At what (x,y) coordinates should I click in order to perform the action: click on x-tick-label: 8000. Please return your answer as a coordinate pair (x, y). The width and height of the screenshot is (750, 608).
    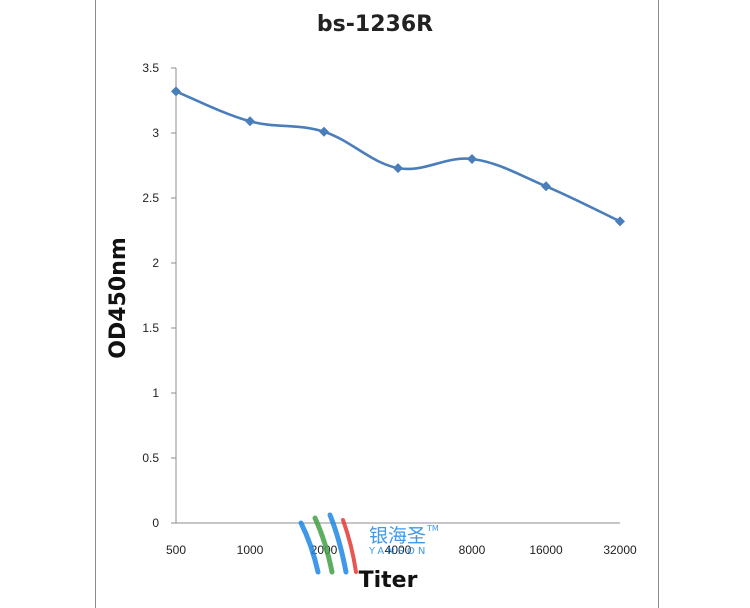
    Looking at the image, I should click on (472, 550).